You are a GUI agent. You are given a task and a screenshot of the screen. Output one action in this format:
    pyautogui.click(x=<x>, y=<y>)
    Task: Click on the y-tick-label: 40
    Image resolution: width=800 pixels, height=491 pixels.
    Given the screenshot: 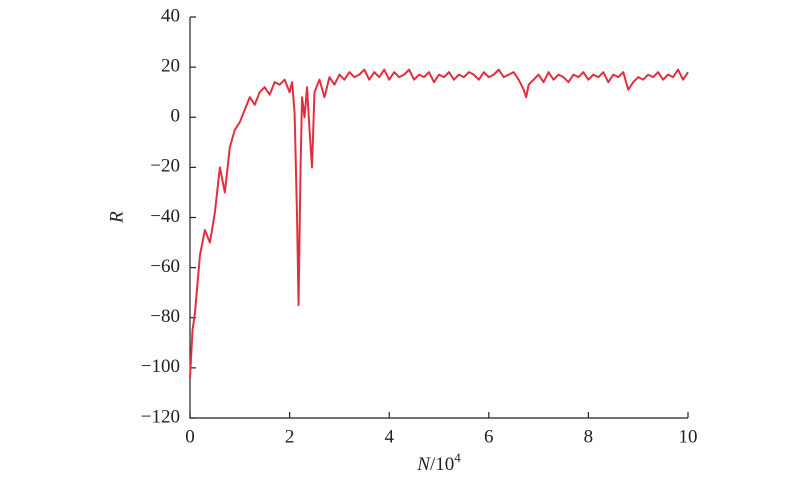 What is the action you would take?
    pyautogui.click(x=170, y=15)
    